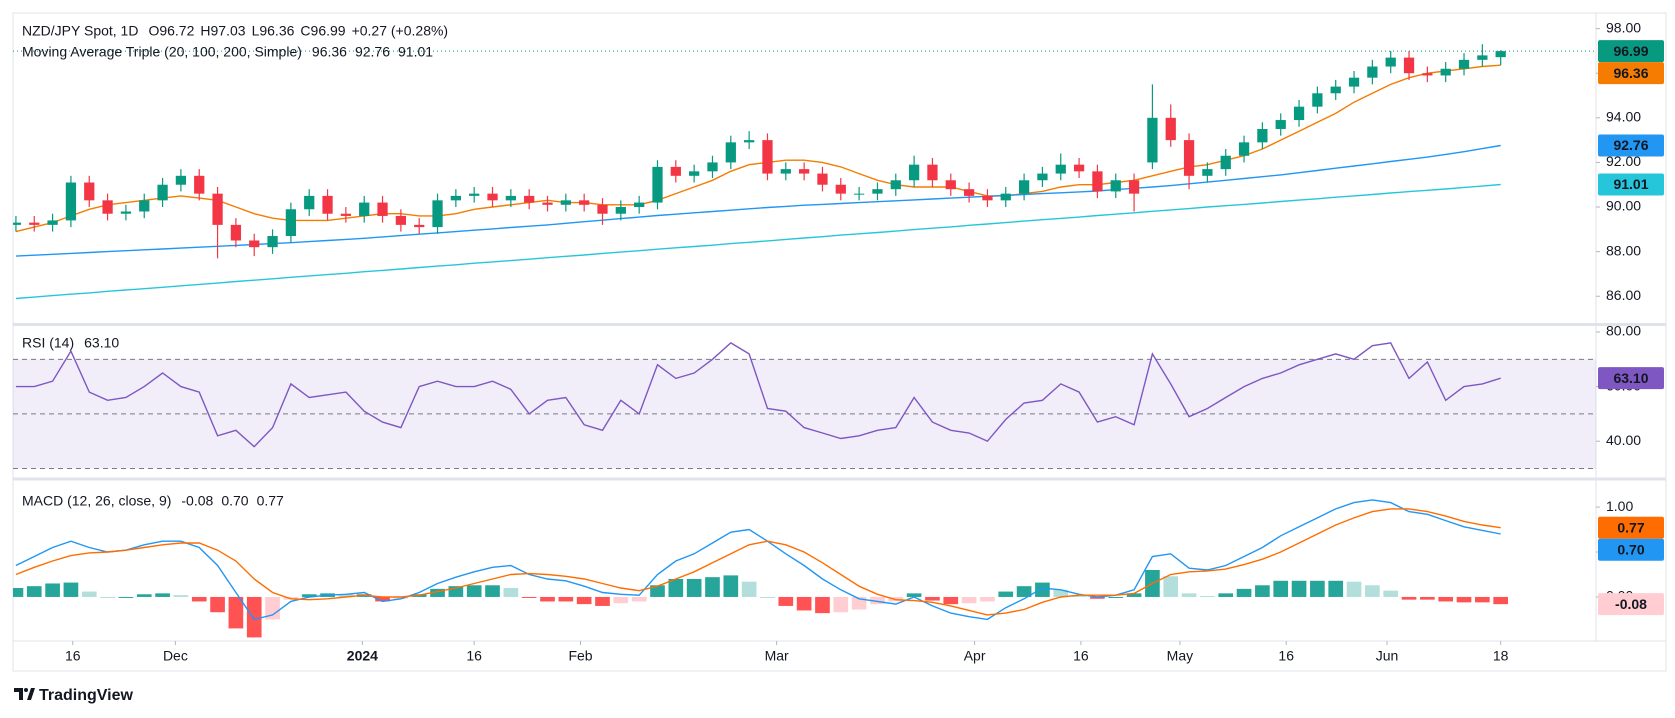 The image size is (1675, 718). I want to click on indicator-value: 0.77, so click(270, 501).